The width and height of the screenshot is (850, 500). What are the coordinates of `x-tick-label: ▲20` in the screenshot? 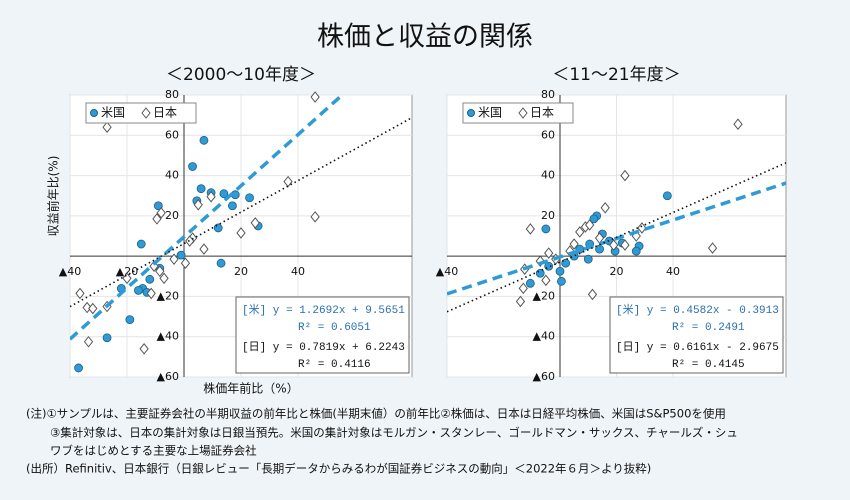 It's located at (127, 271).